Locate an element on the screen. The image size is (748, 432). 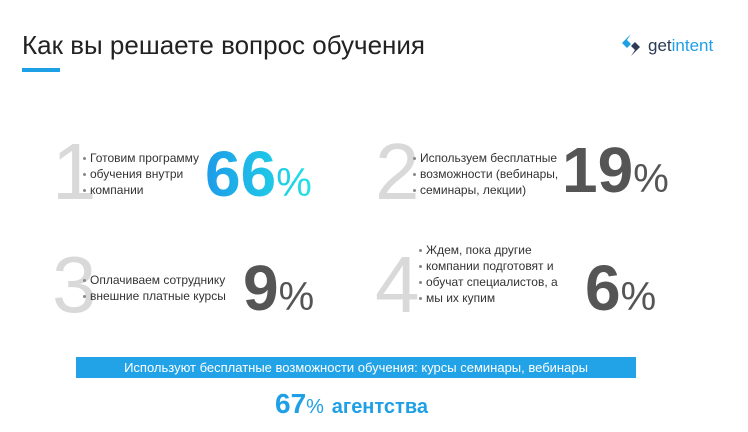
text-line: семинары, лекции) is located at coordinates (489, 190).